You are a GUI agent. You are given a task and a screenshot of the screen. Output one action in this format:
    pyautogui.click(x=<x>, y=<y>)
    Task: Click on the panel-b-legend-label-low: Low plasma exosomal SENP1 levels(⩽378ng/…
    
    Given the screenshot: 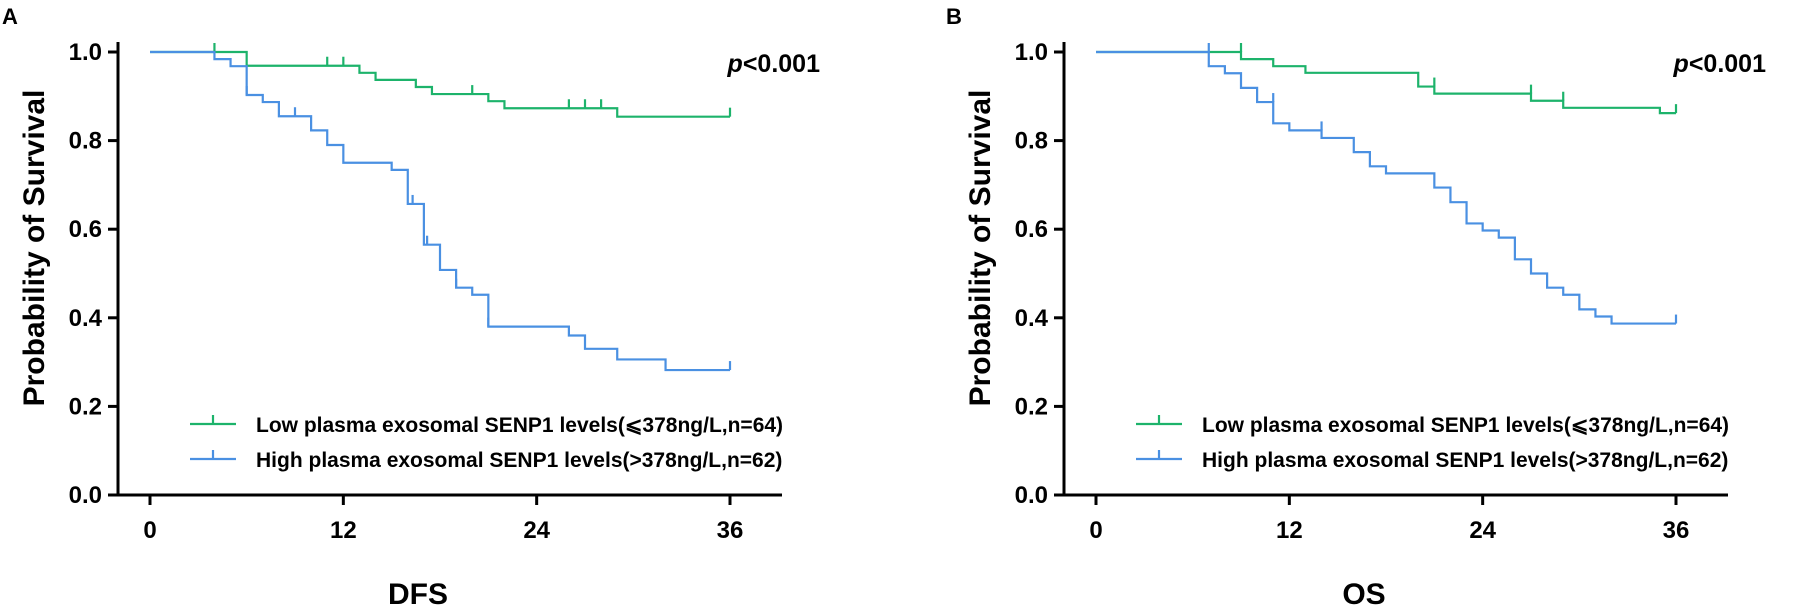 What is the action you would take?
    pyautogui.click(x=1465, y=425)
    